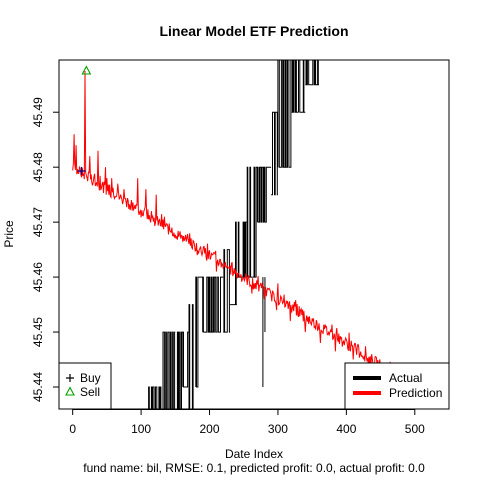 The image size is (480, 480). Describe the element at coordinates (45, 249) in the screenshot. I see `y-axis: 45.44 45.45 45.46 45.47 45.48 45.49` at that location.